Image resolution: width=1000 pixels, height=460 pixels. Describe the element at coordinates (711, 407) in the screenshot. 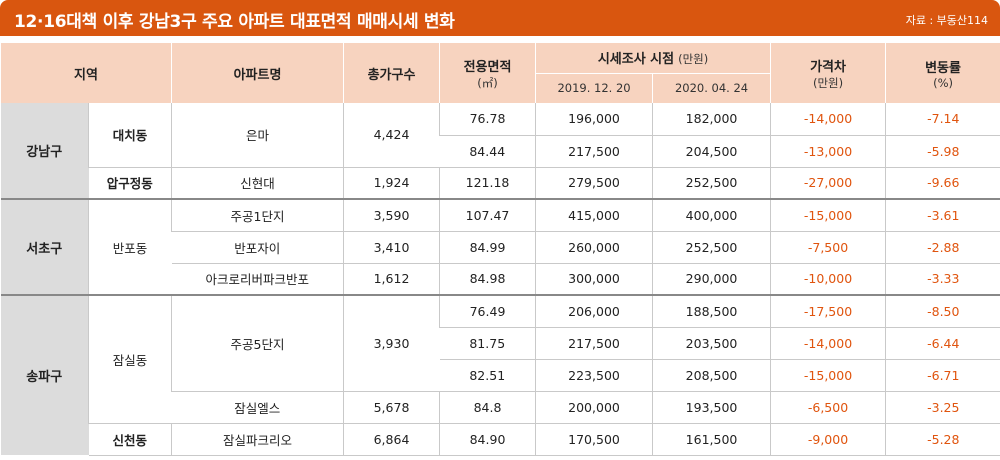

I see `price2-cell: 193,500` at that location.